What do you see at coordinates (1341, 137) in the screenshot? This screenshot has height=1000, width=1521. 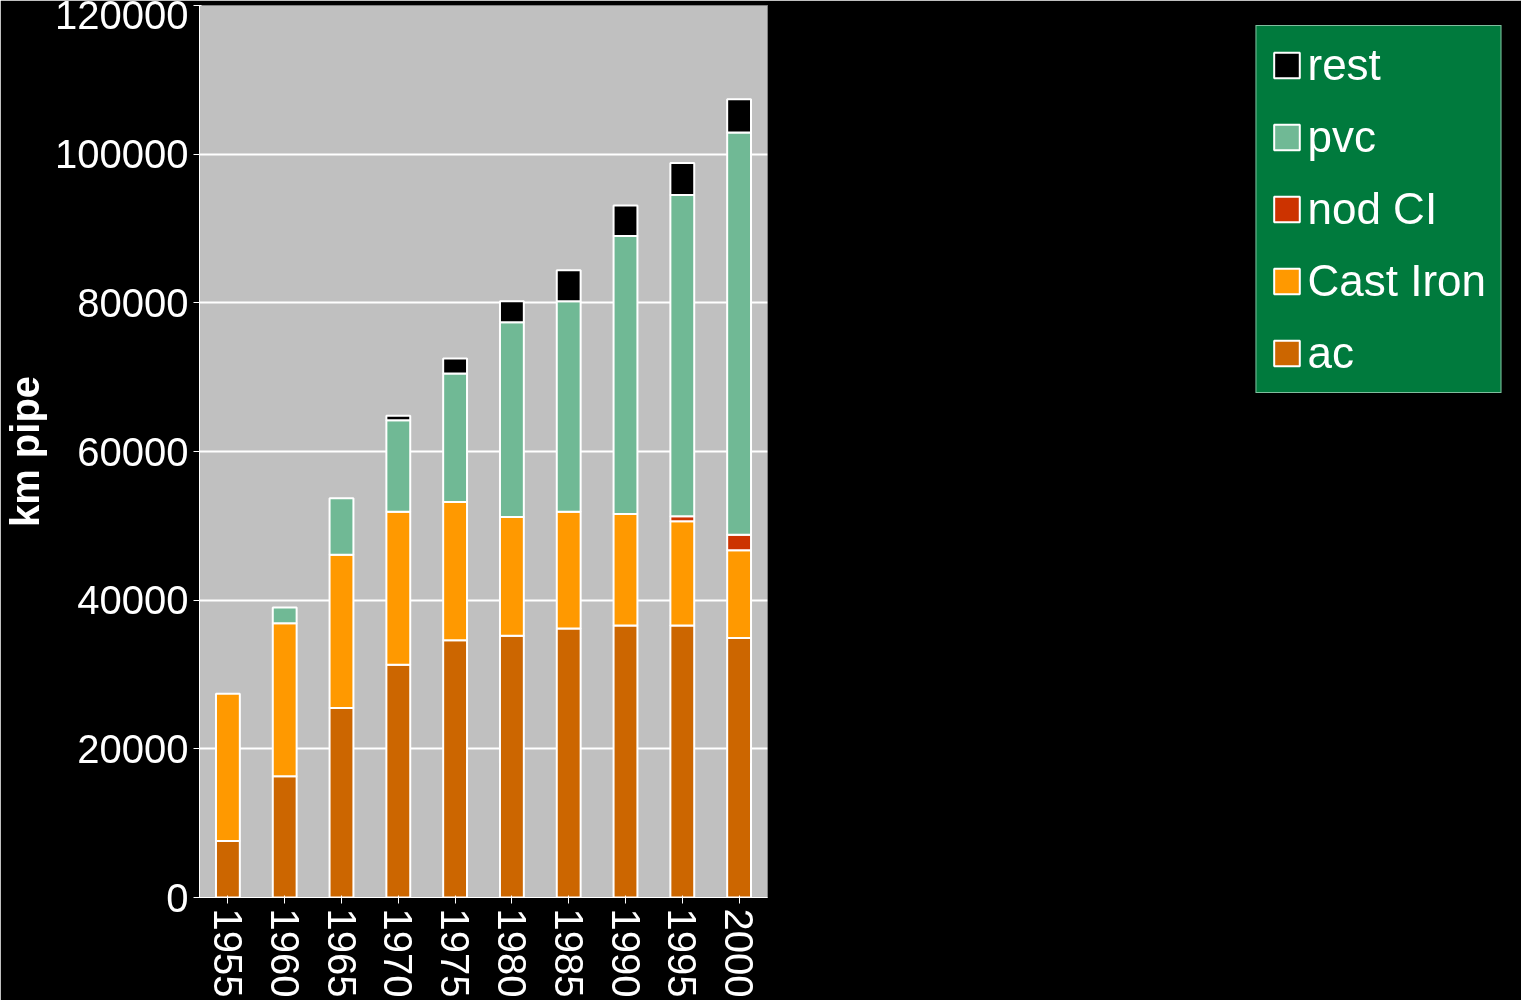 I see `legend-label: pvc` at bounding box center [1341, 137].